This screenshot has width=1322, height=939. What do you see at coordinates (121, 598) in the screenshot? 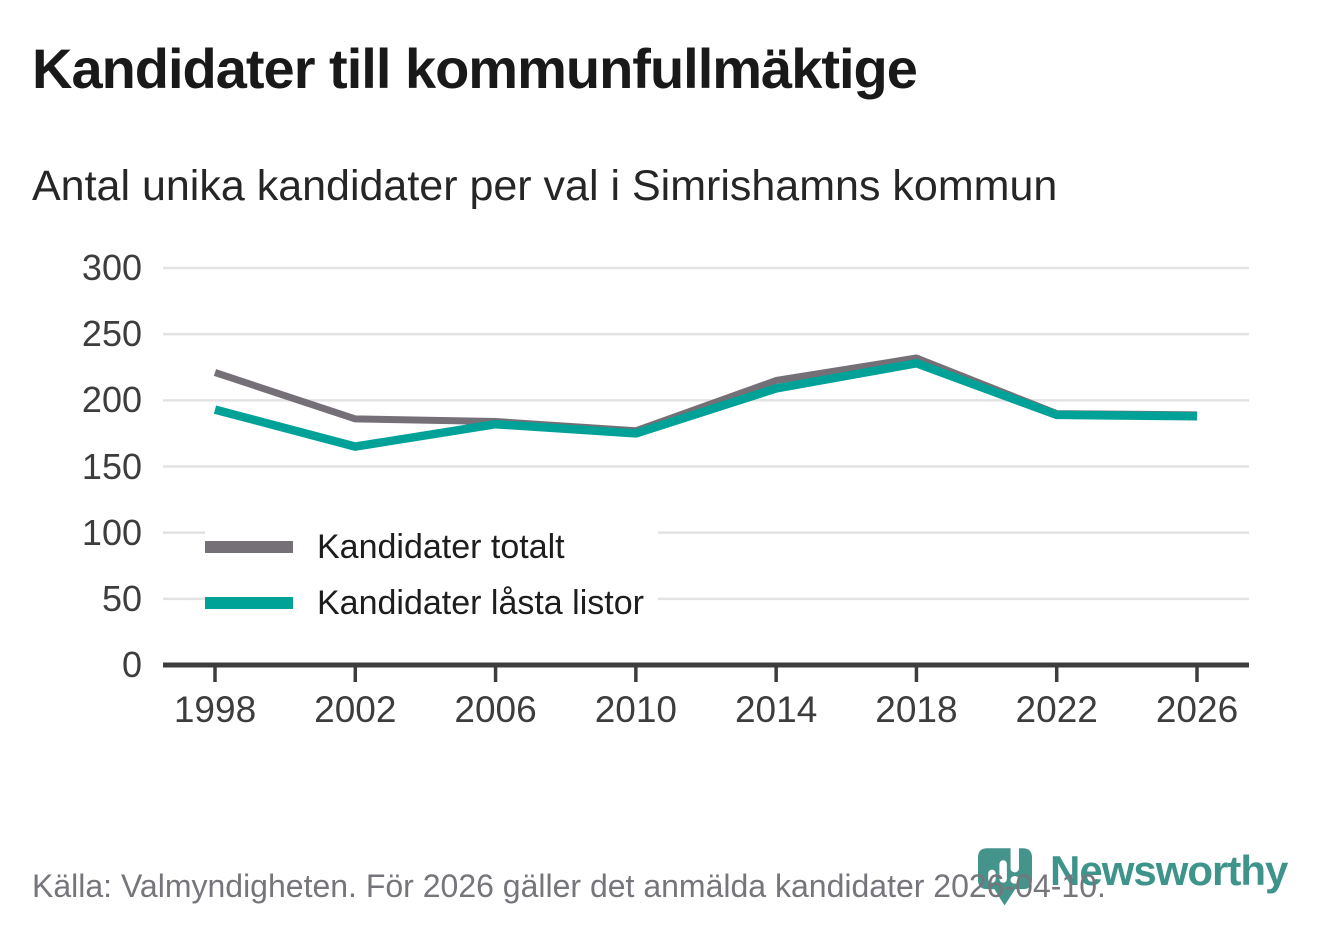
I see `y-tick-label: 50` at bounding box center [121, 598].